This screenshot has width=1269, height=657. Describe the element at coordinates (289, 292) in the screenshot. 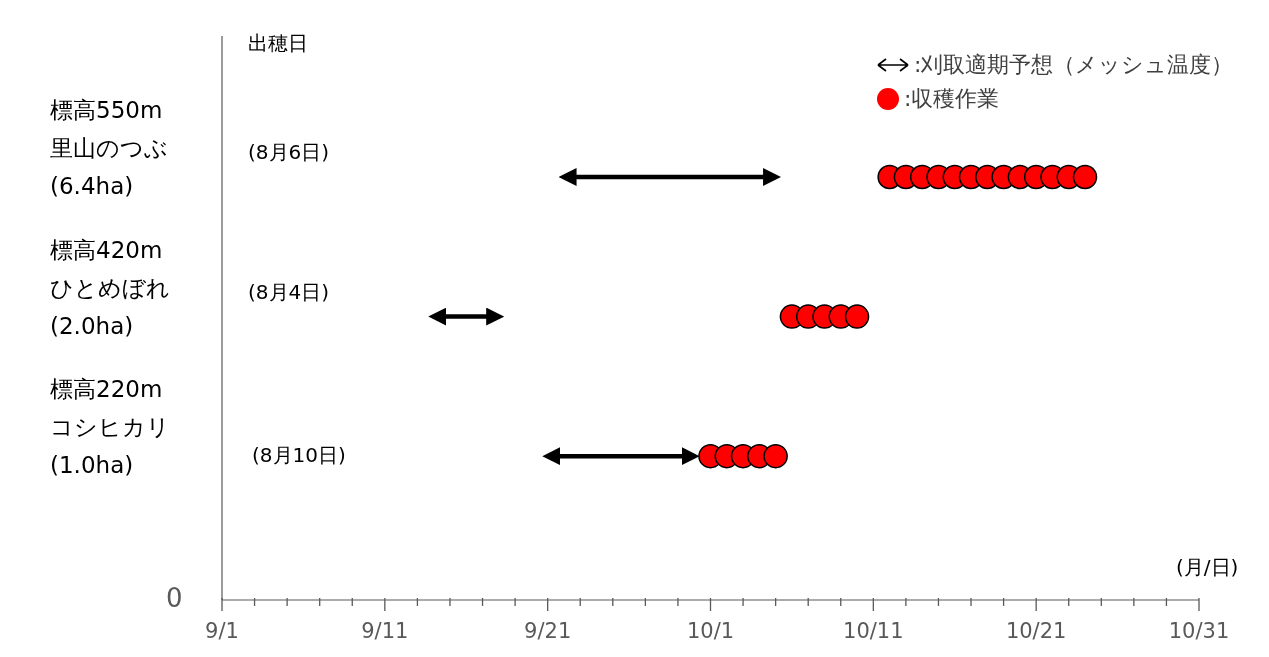

I see `annotation: (8月4日)` at that location.